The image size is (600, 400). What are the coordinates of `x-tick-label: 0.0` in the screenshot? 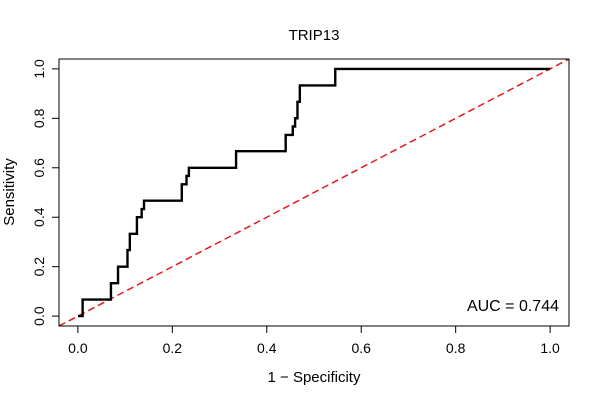 It's located at (78, 348).